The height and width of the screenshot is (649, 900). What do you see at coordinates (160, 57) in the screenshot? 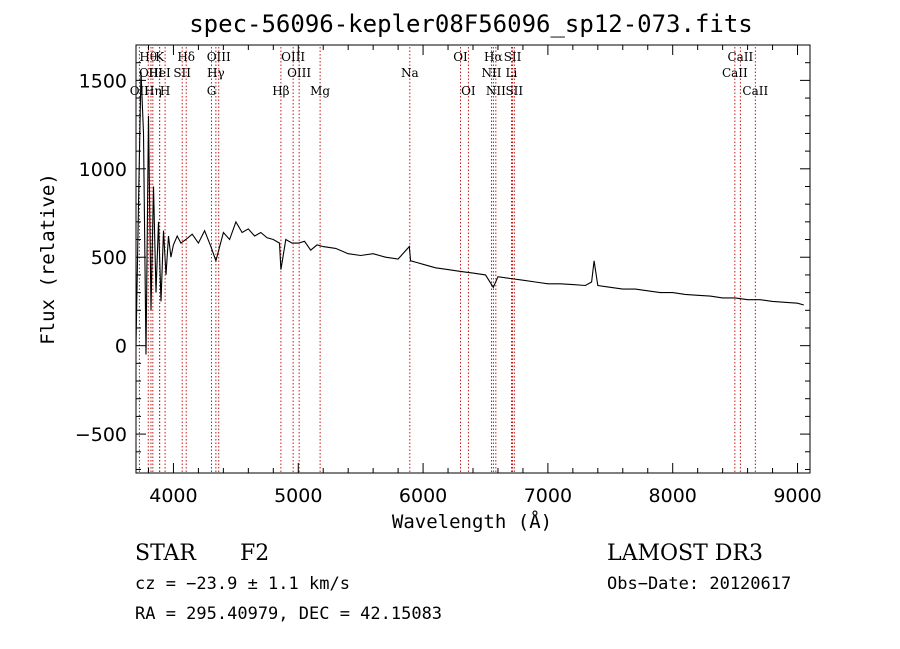
I see `emission-line-label: K` at bounding box center [160, 57].